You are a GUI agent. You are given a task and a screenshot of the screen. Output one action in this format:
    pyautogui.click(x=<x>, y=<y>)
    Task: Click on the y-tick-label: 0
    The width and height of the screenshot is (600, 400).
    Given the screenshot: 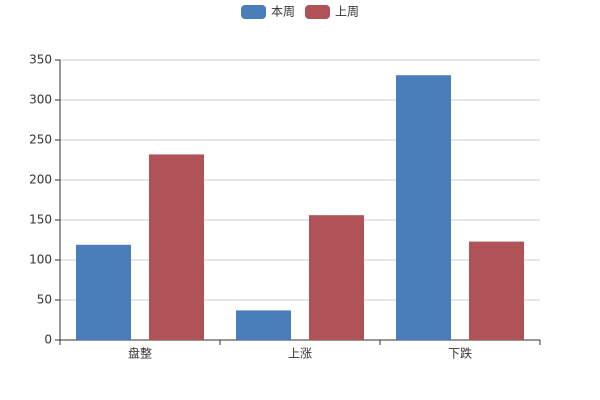 What is the action you would take?
    pyautogui.click(x=48, y=340)
    